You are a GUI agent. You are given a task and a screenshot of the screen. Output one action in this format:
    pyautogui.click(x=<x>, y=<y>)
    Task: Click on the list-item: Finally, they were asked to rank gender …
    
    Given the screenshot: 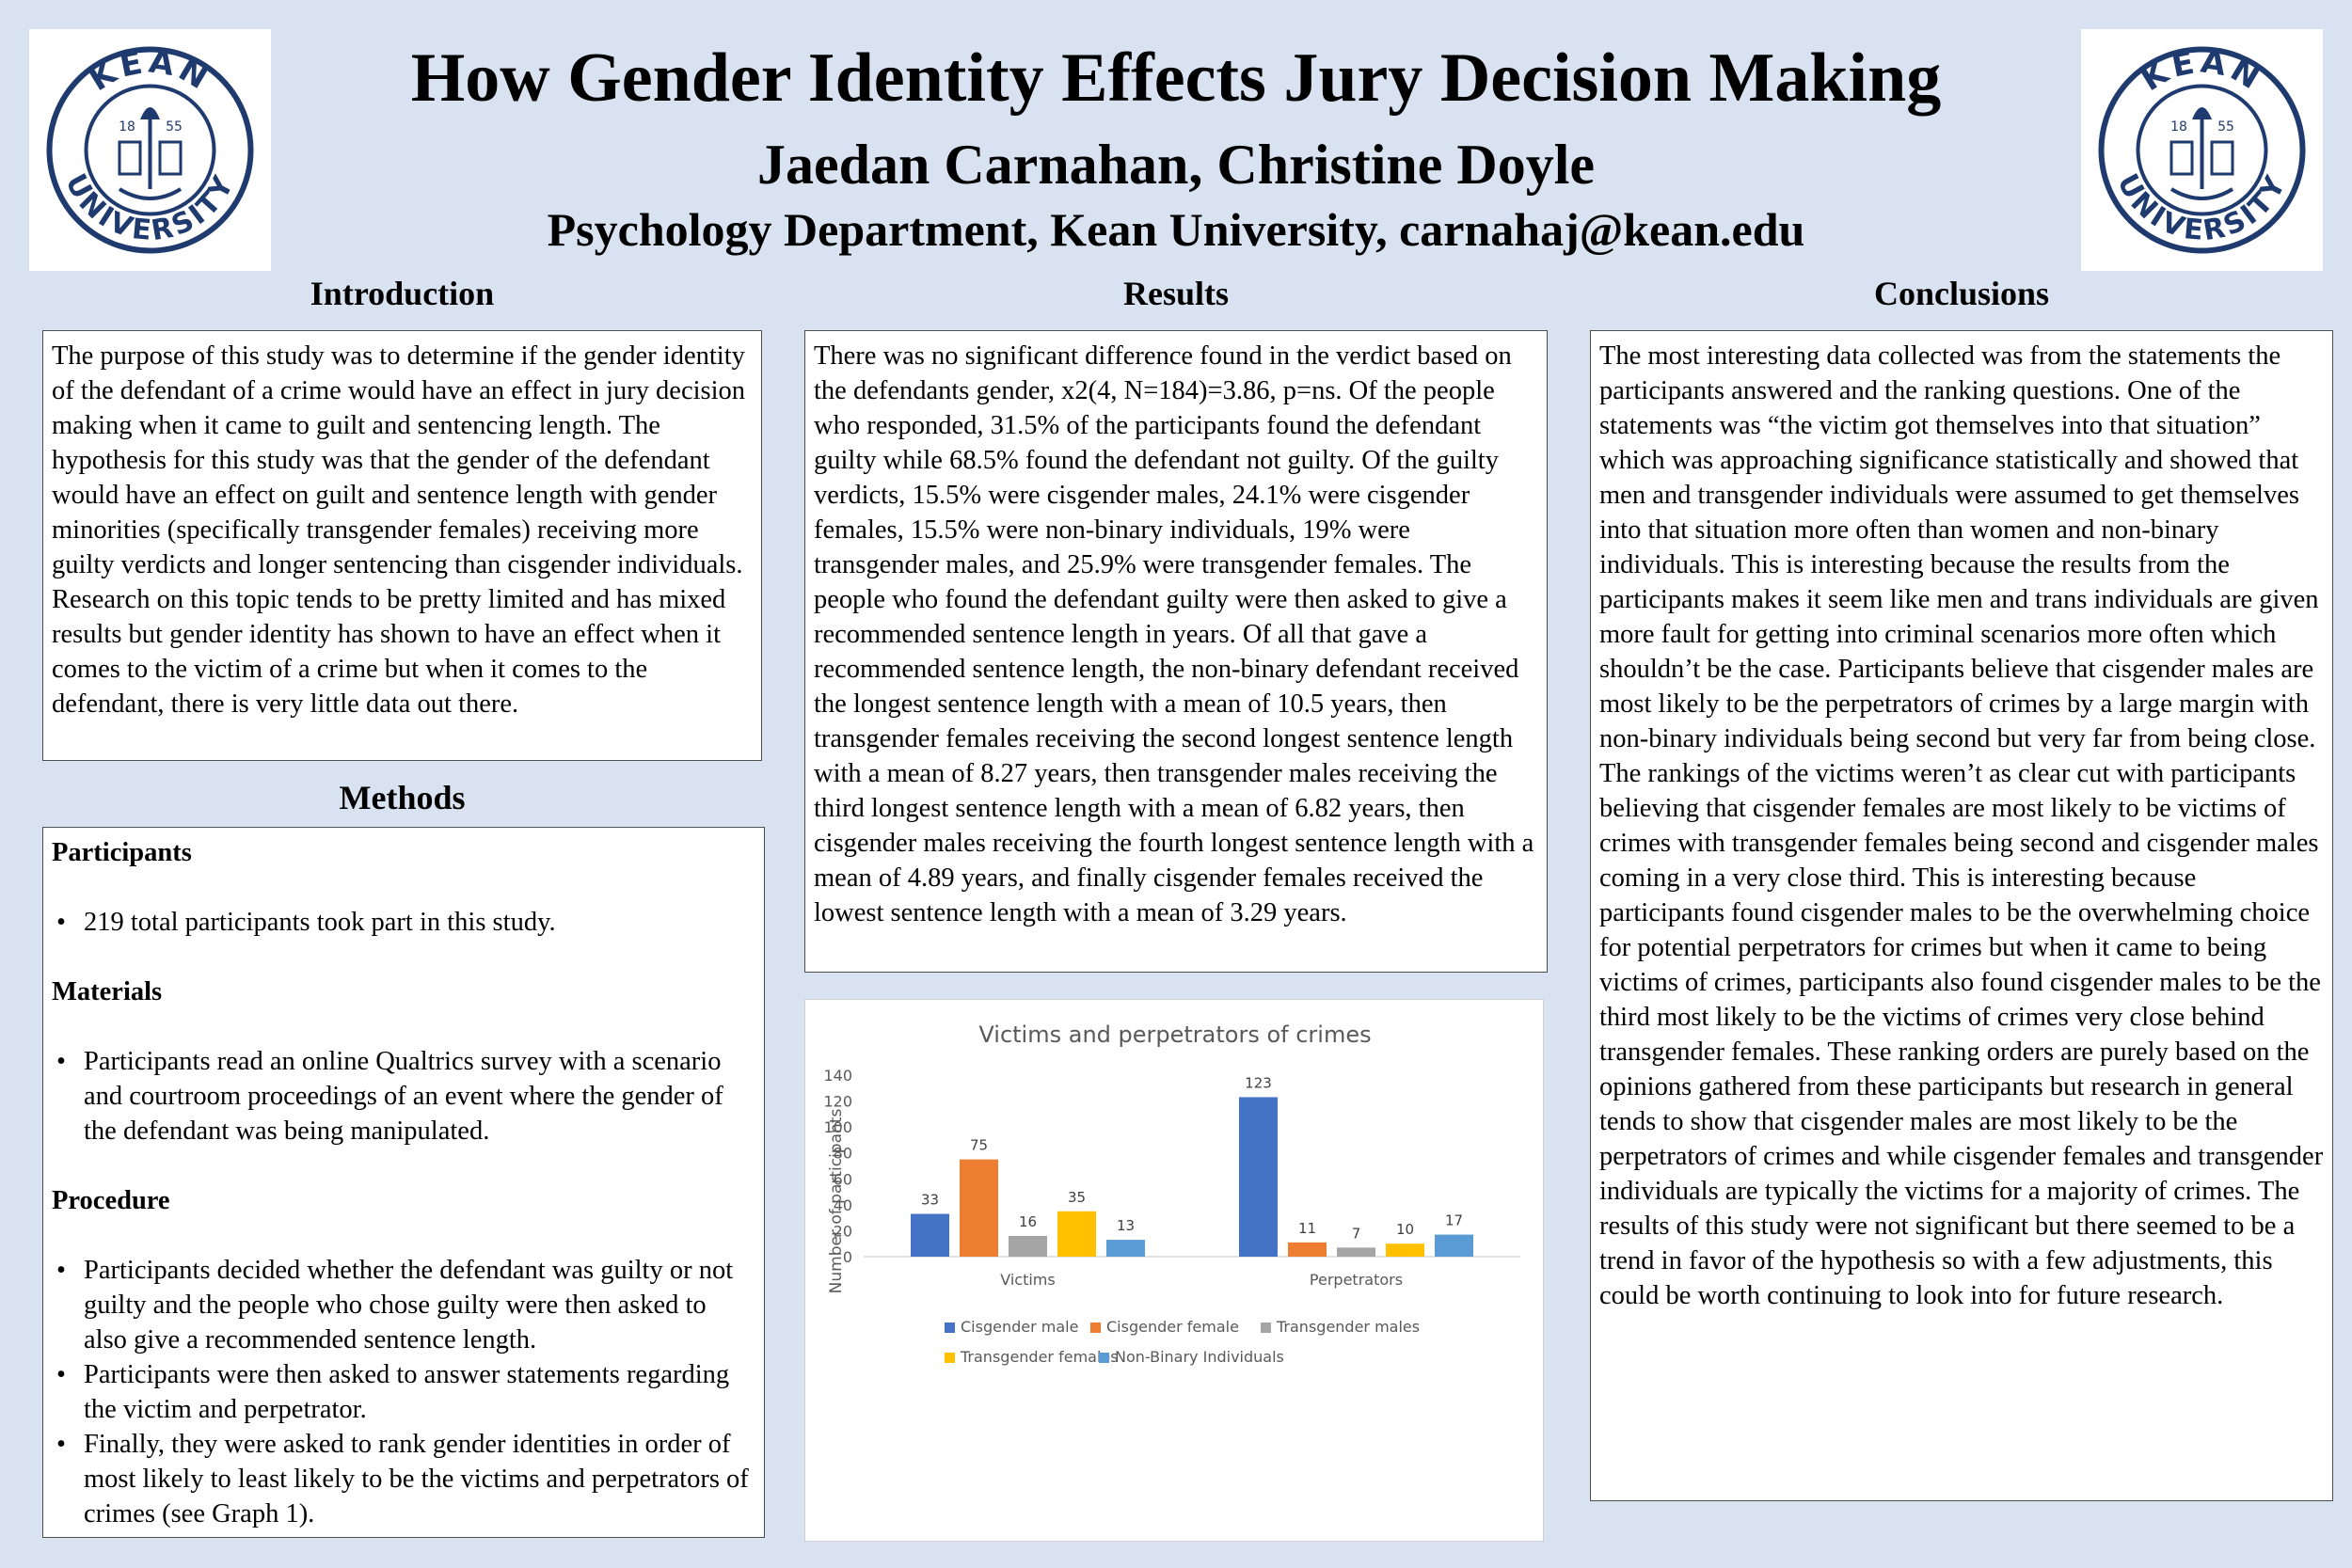 What is the action you would take?
    pyautogui.click(x=403, y=1479)
    